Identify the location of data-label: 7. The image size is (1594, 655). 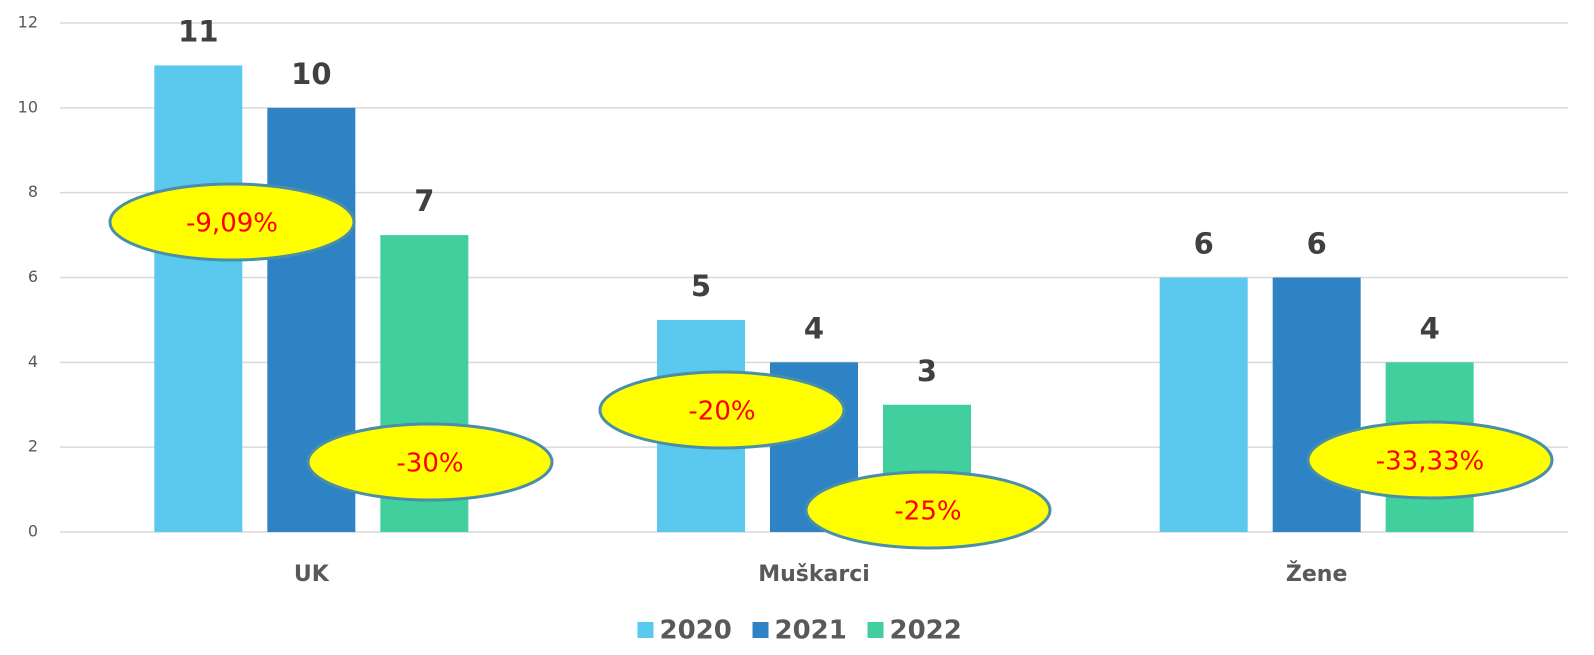
(424, 201).